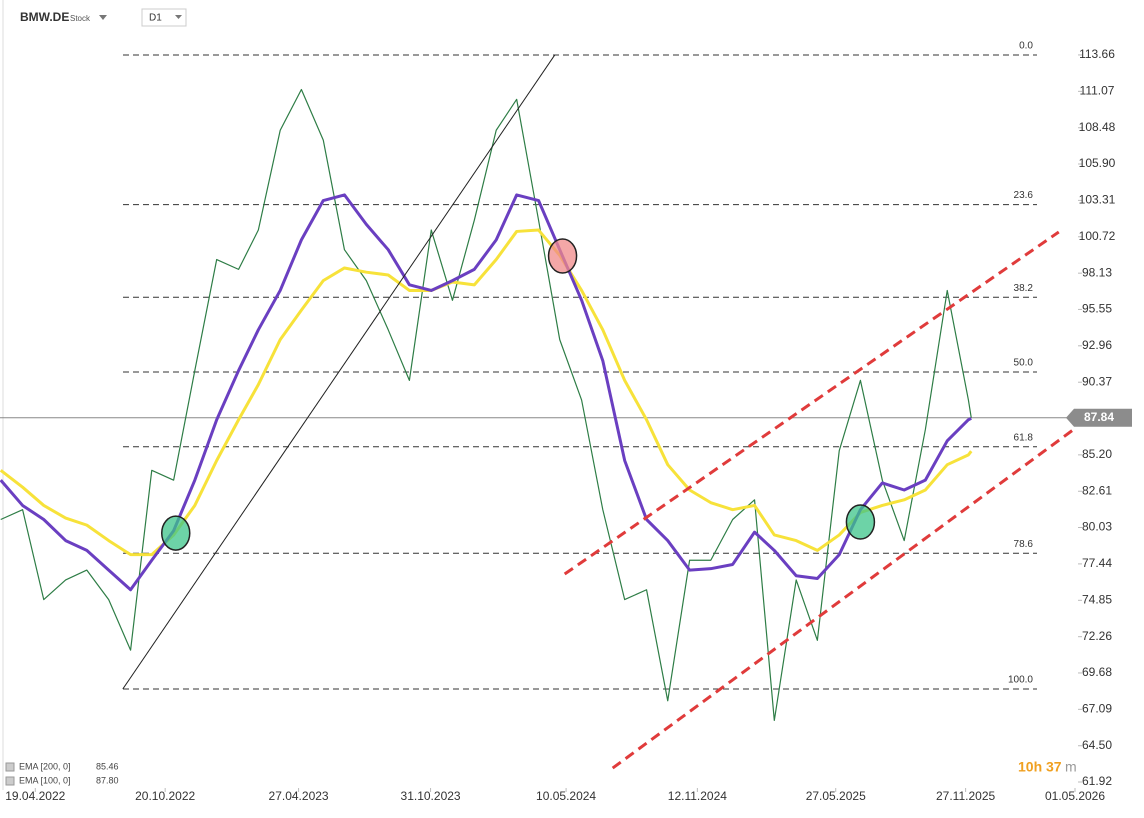  I want to click on y-tick-label: 64.50, so click(1097, 745).